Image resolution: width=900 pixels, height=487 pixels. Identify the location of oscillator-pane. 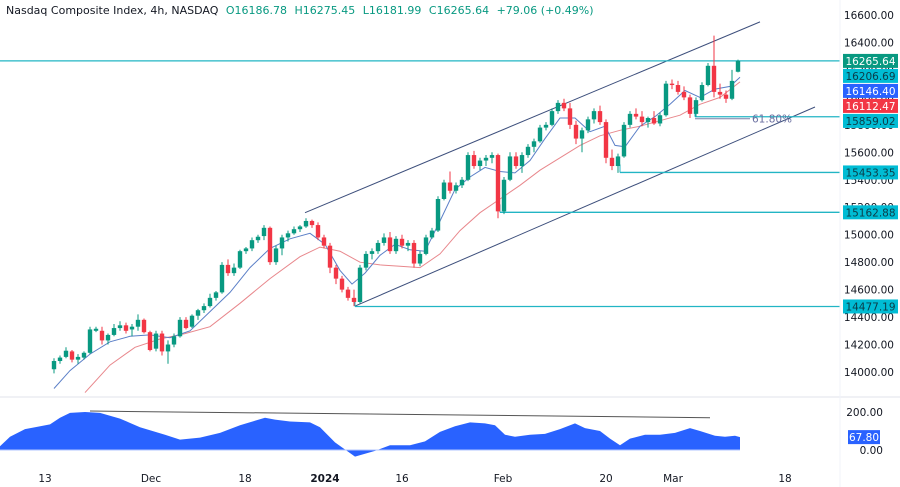
(450, 426).